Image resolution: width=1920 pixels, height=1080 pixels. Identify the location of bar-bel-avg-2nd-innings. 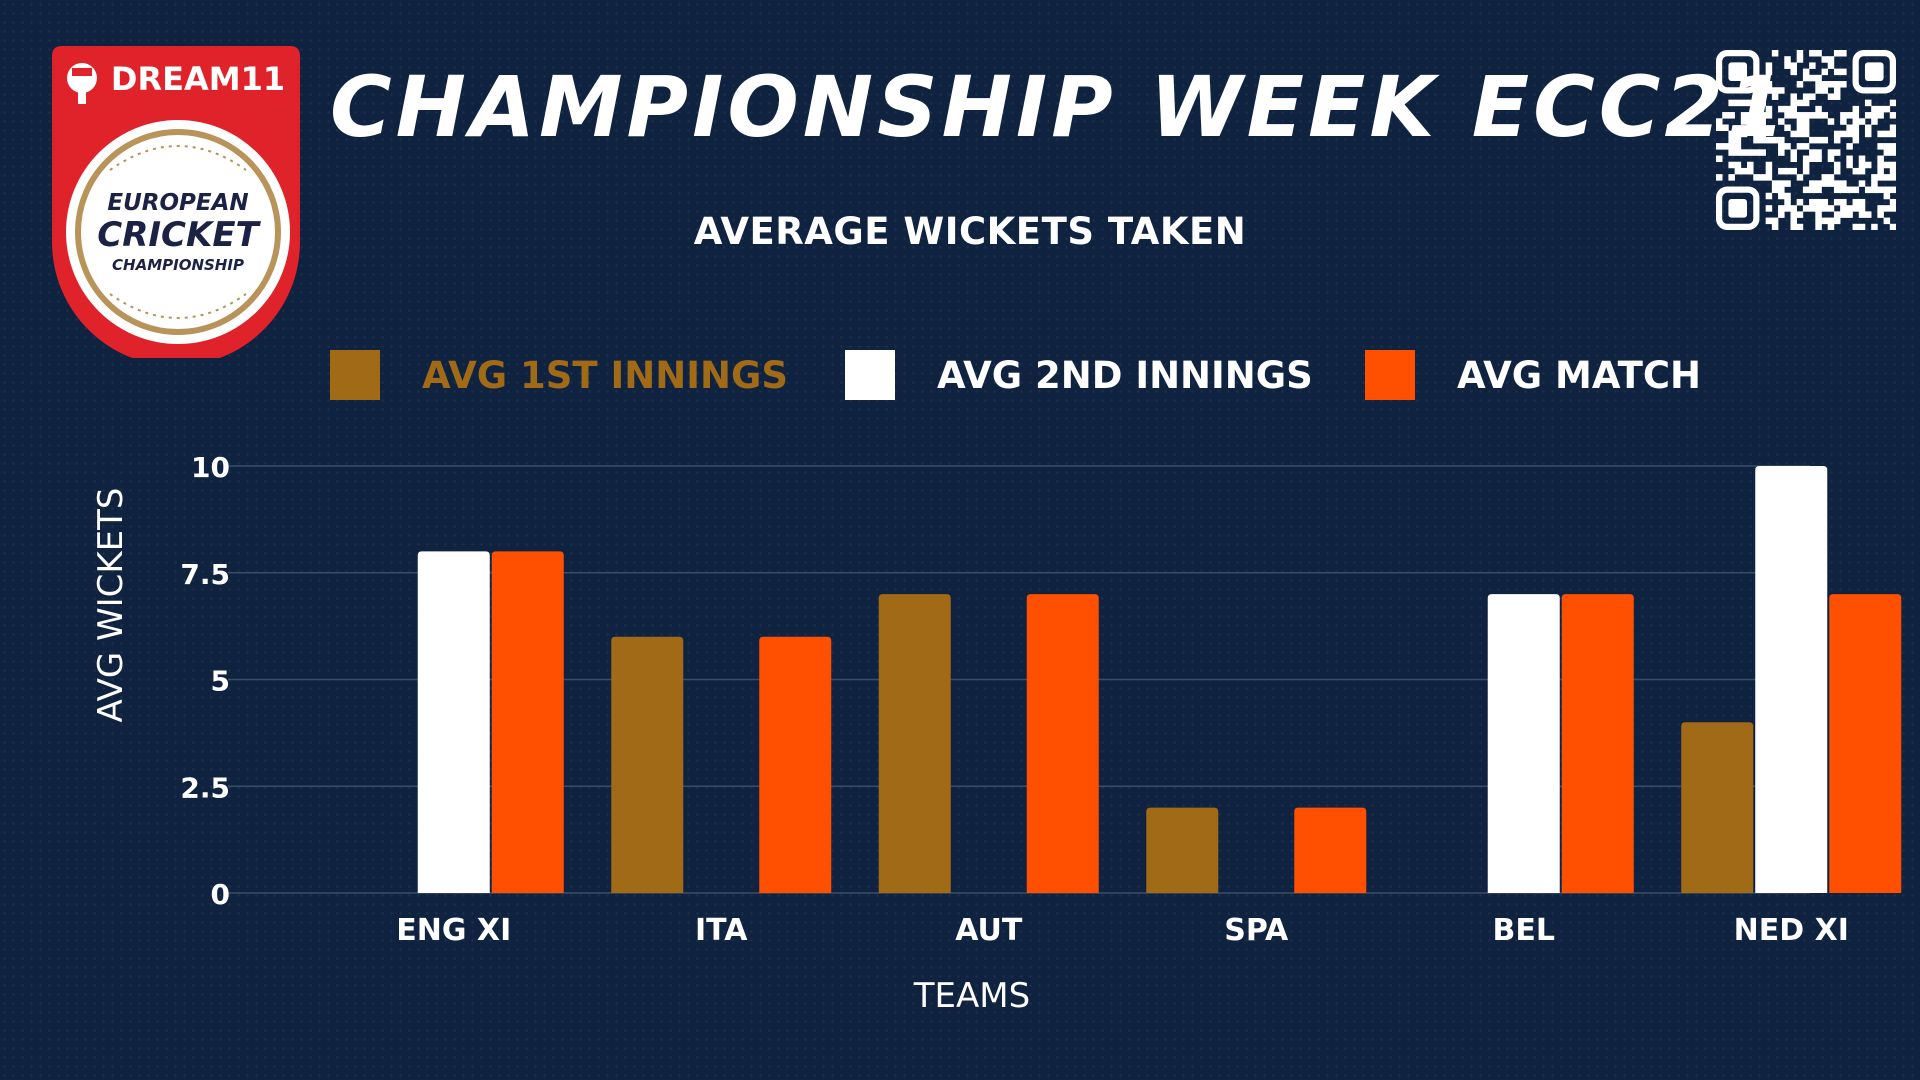
(1523, 743).